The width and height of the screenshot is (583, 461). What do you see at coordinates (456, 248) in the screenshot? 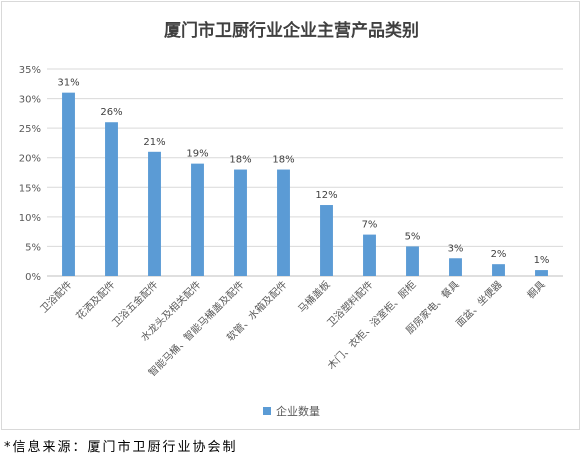
I see `data-label: 3%` at bounding box center [456, 248].